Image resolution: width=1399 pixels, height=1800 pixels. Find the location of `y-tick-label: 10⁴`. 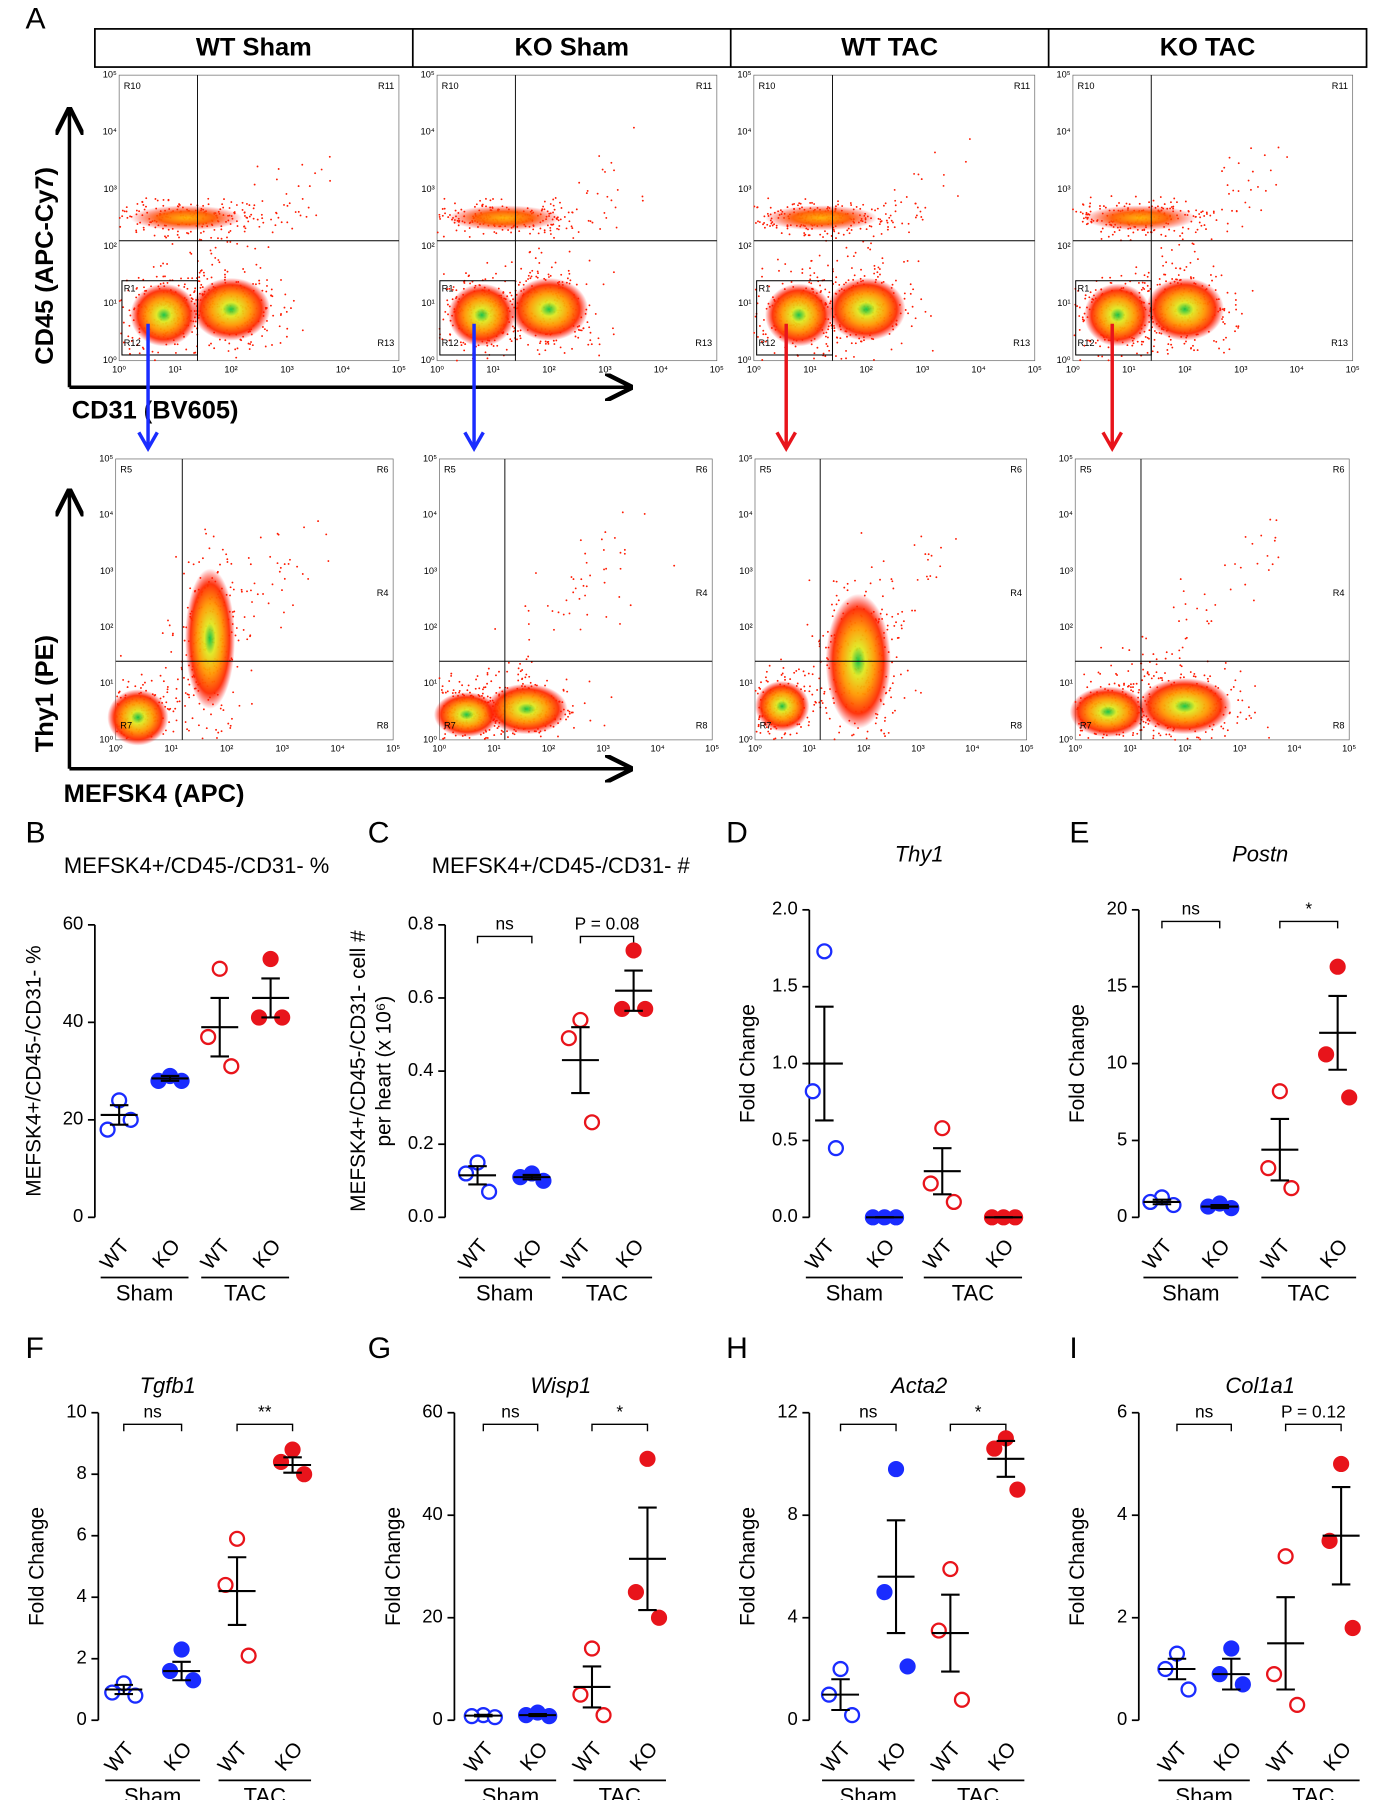

y-tick-label: 10⁴ is located at coordinates (106, 515).